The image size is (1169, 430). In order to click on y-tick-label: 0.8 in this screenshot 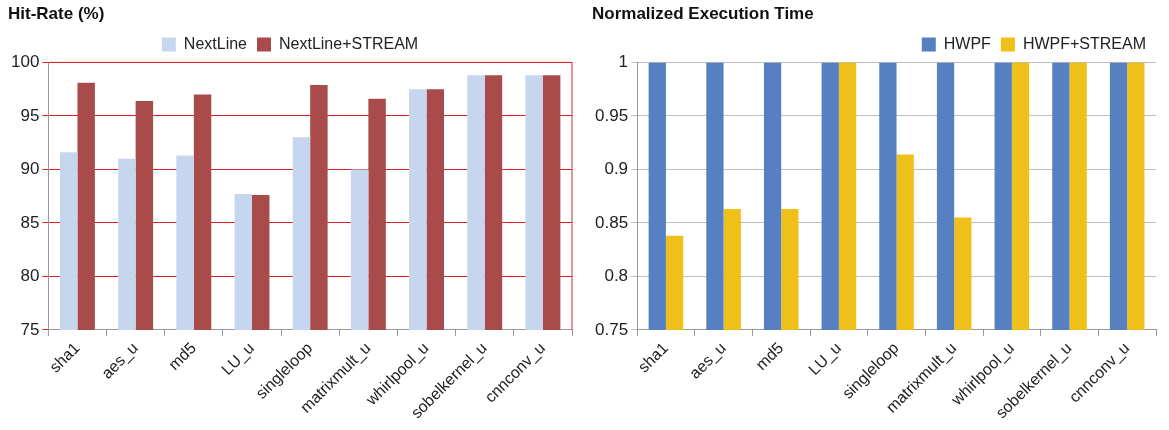, I will do `click(616, 276)`.